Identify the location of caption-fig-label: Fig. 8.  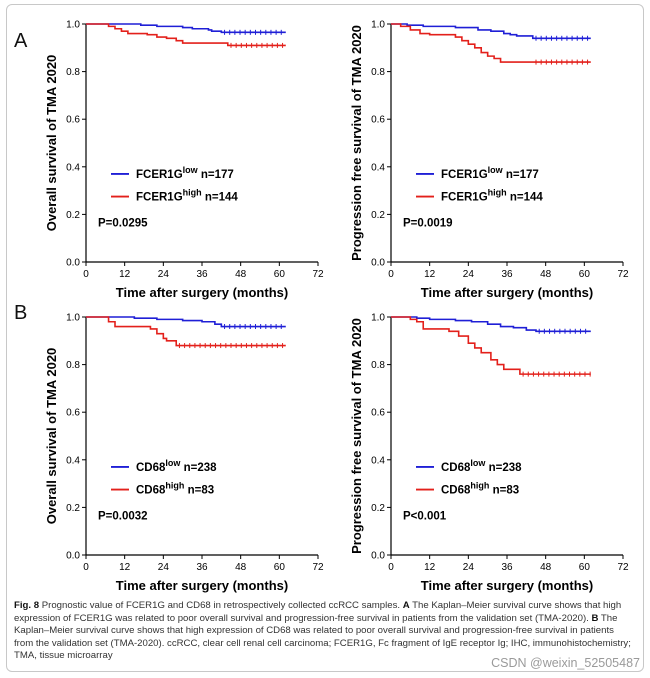
(27, 605).